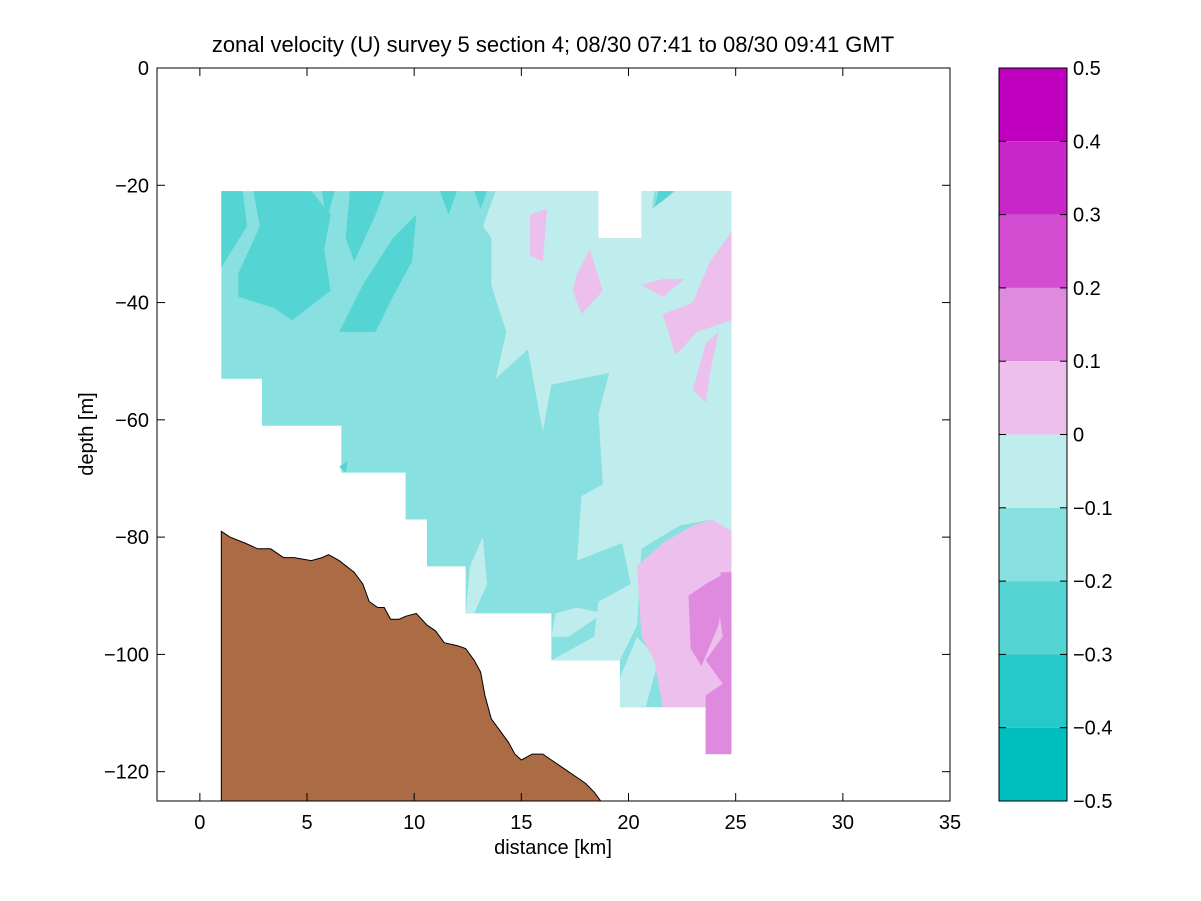 The image size is (1201, 901). Describe the element at coordinates (132, 186) in the screenshot. I see `y-tick-label: −20` at that location.